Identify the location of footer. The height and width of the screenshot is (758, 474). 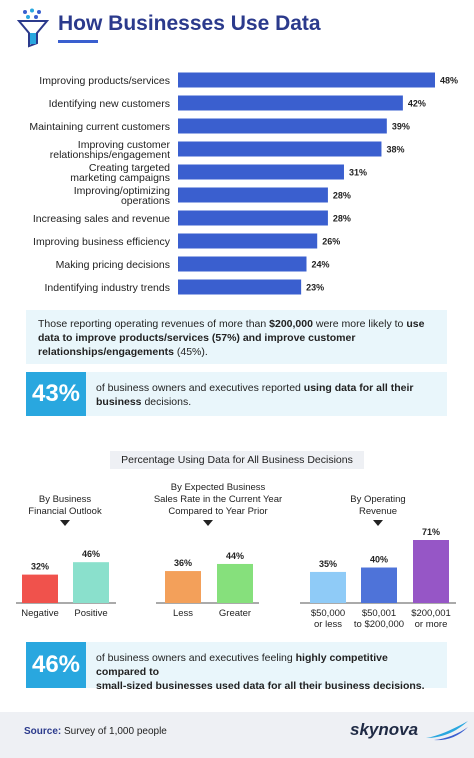
(237, 735).